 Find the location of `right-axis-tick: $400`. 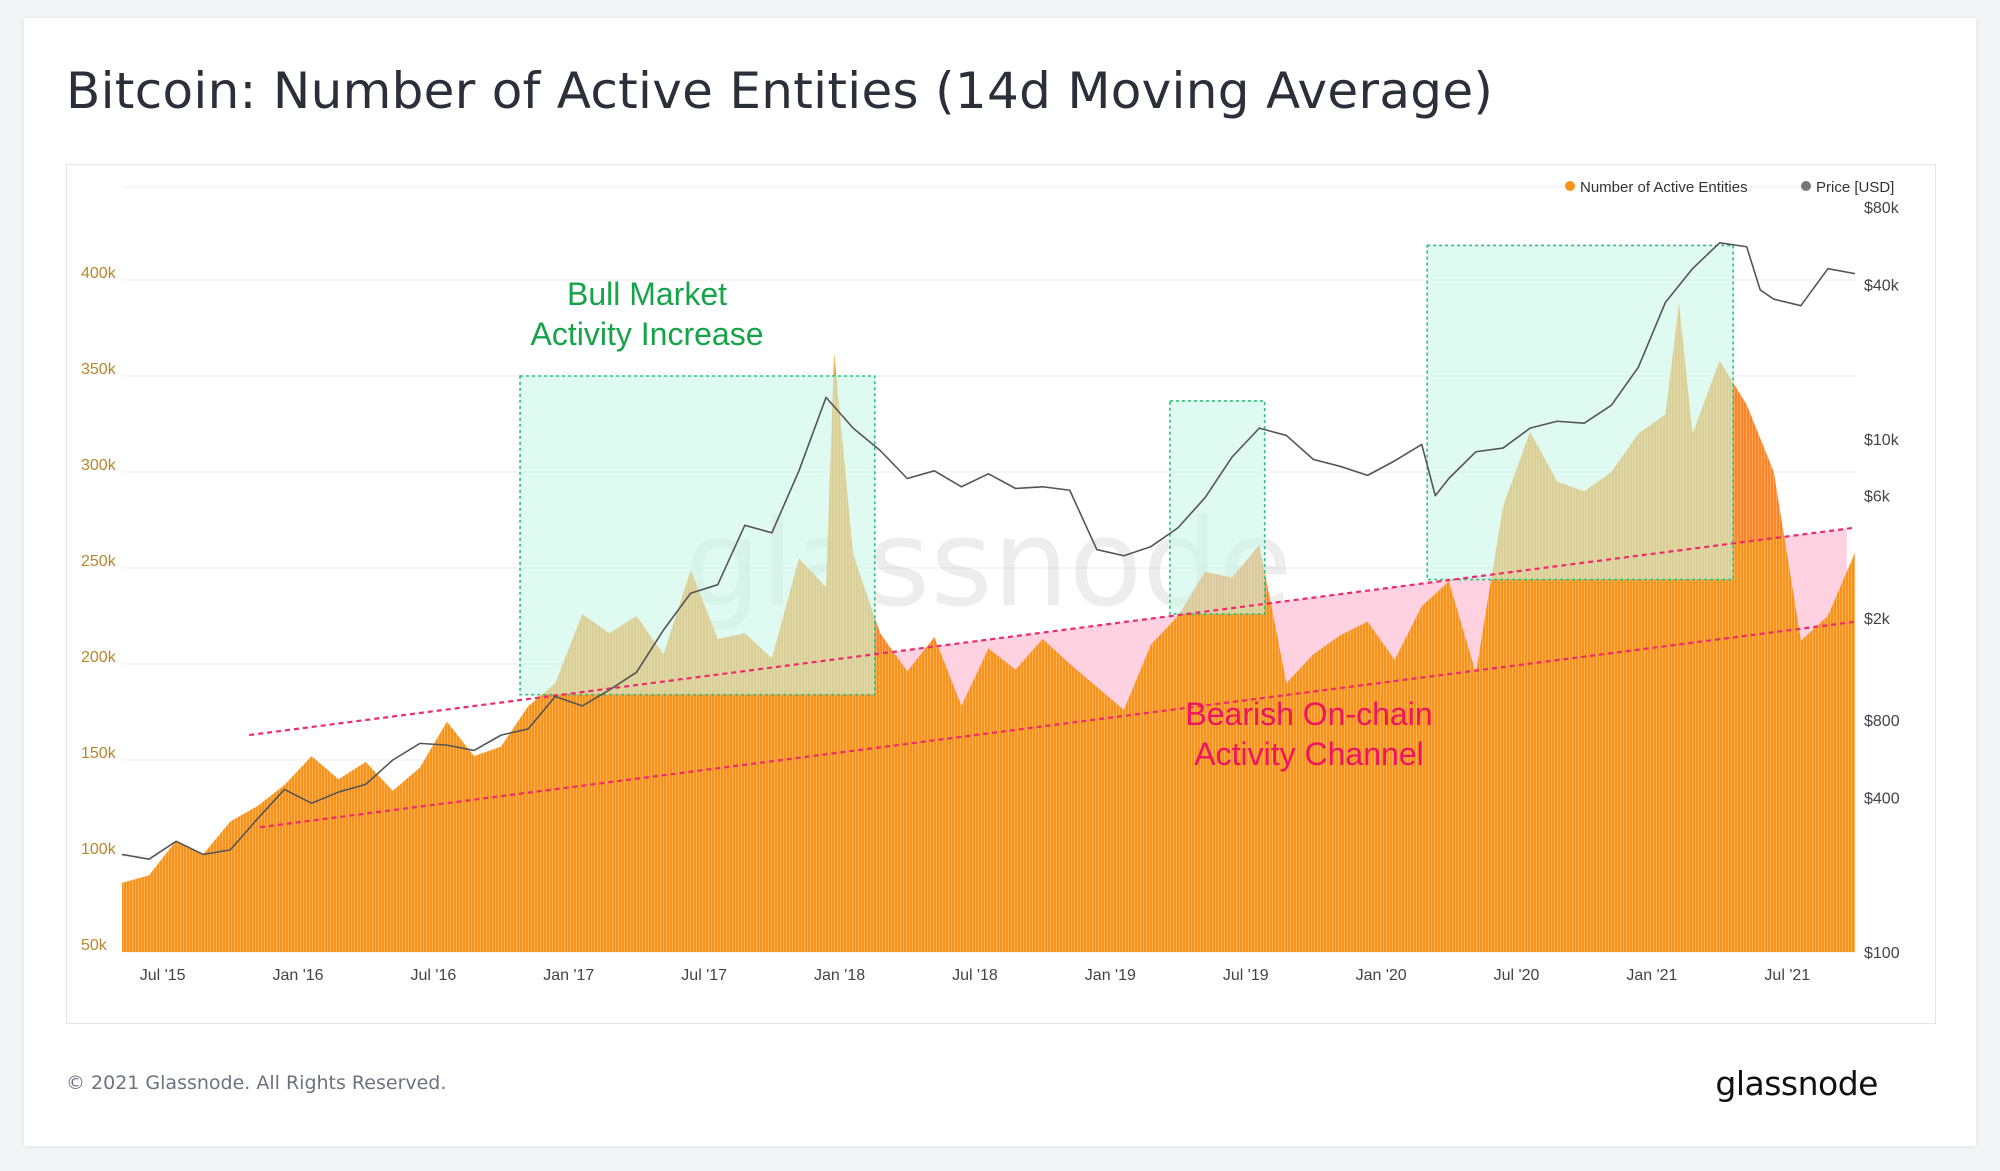

right-axis-tick: $400 is located at coordinates (1882, 798).